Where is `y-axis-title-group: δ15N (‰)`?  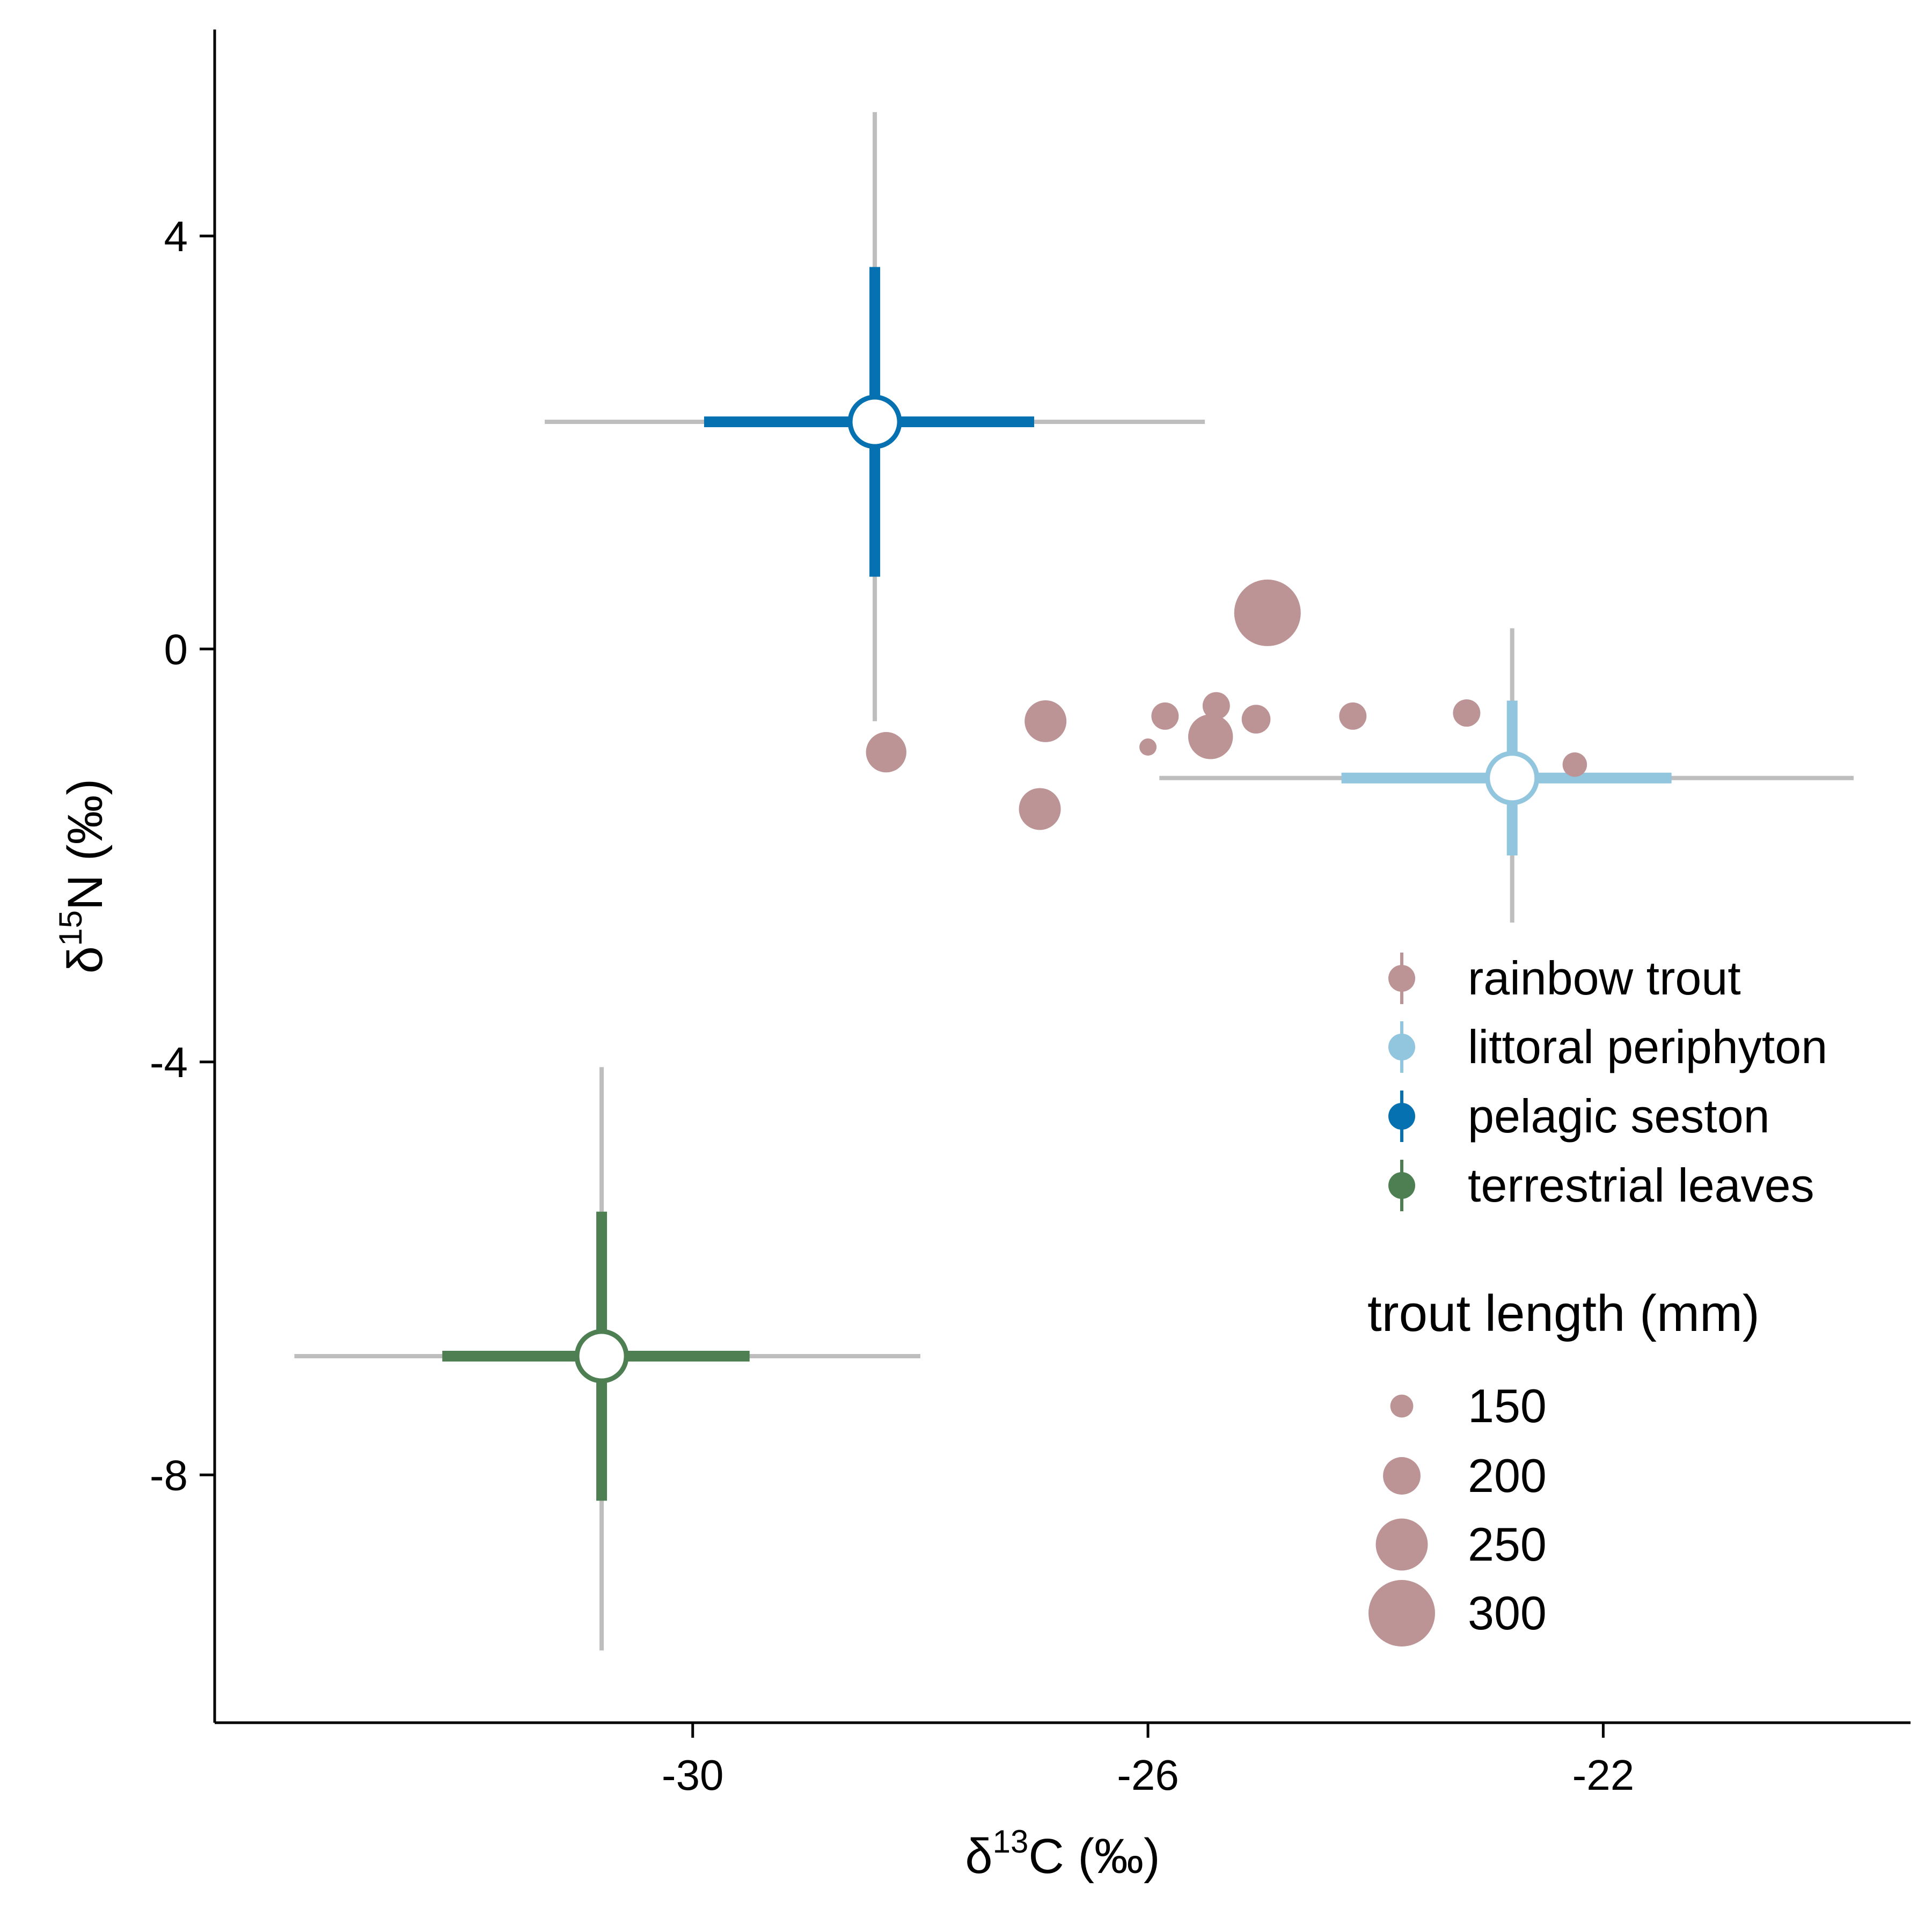 y-axis-title-group: δ15N (‰) is located at coordinates (83, 876).